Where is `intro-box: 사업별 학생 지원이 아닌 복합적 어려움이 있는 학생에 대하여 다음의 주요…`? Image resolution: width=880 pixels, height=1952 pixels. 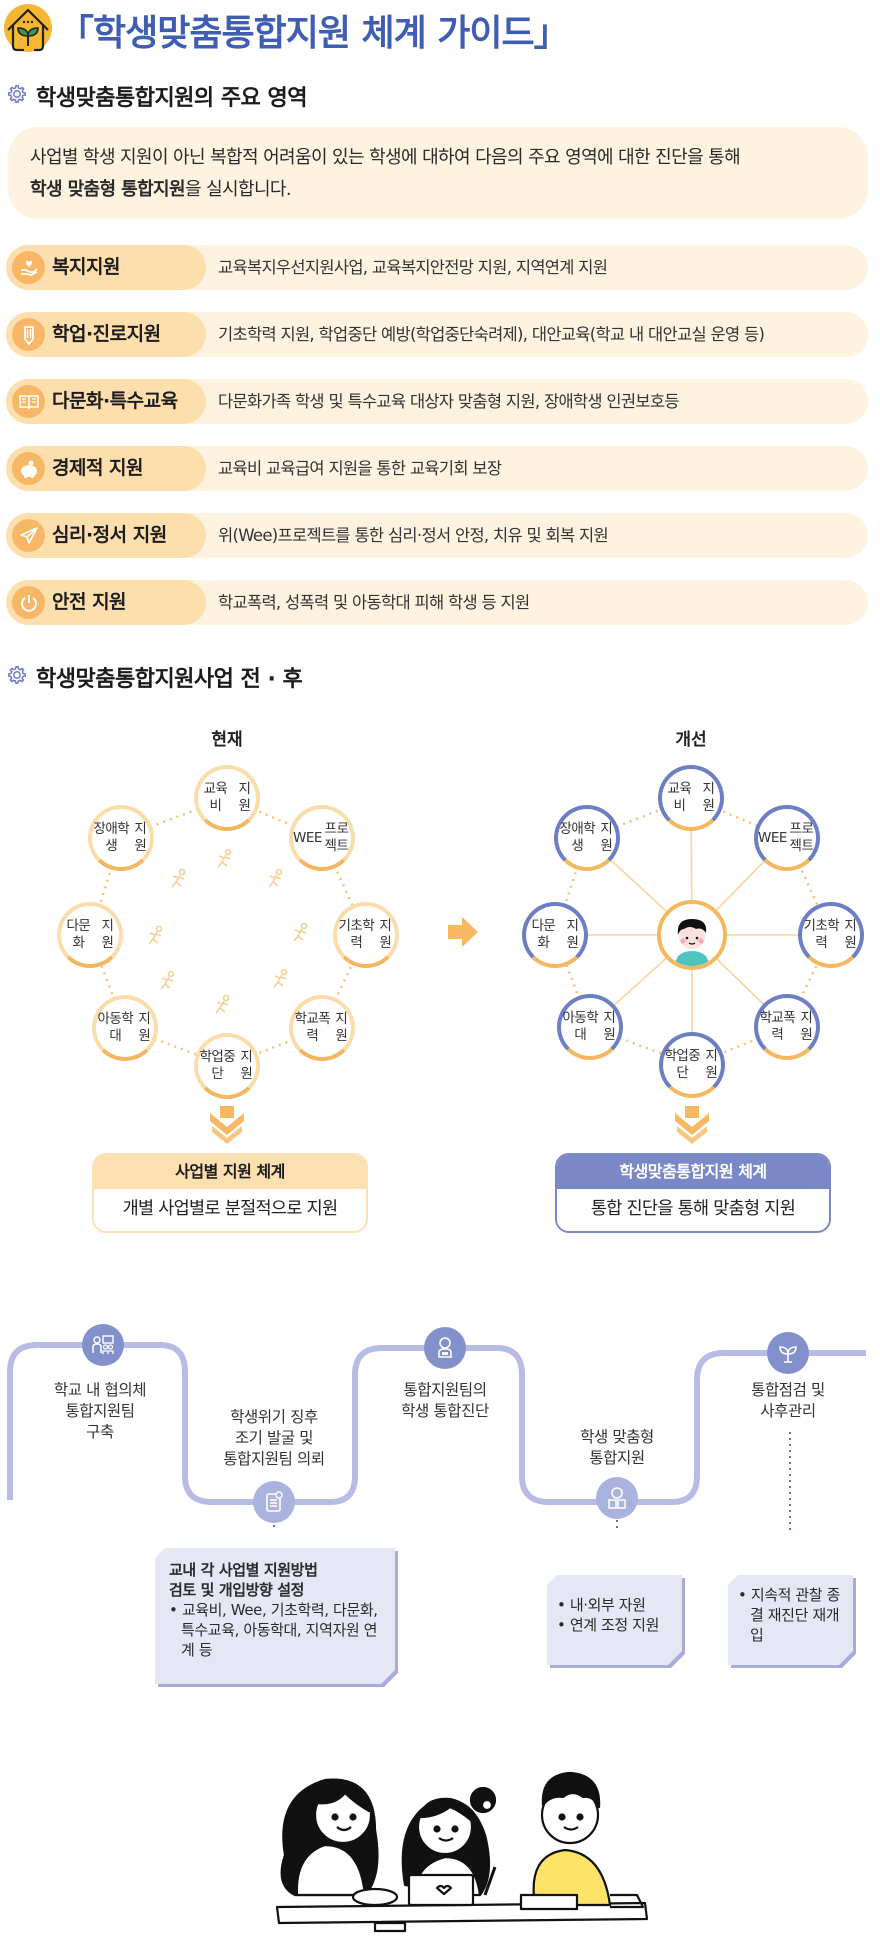
intro-box: 사업별 학생 지원이 아닌 복합적 어려움이 있는 학생에 대하여 다음의 주요… is located at coordinates (438, 173).